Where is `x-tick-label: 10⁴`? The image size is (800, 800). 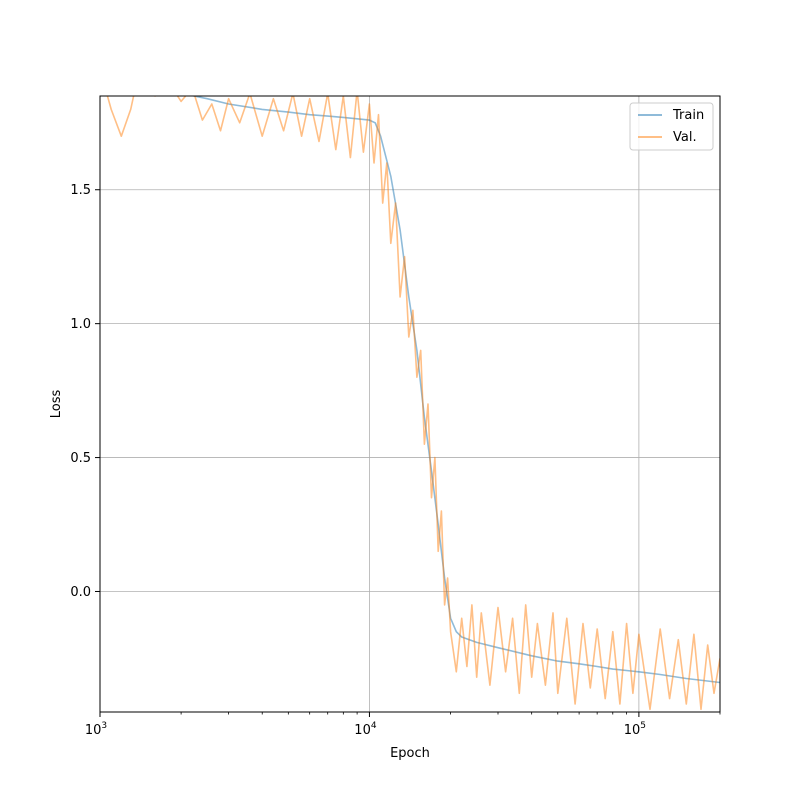 x-tick-label: 10⁴ is located at coordinates (365, 729).